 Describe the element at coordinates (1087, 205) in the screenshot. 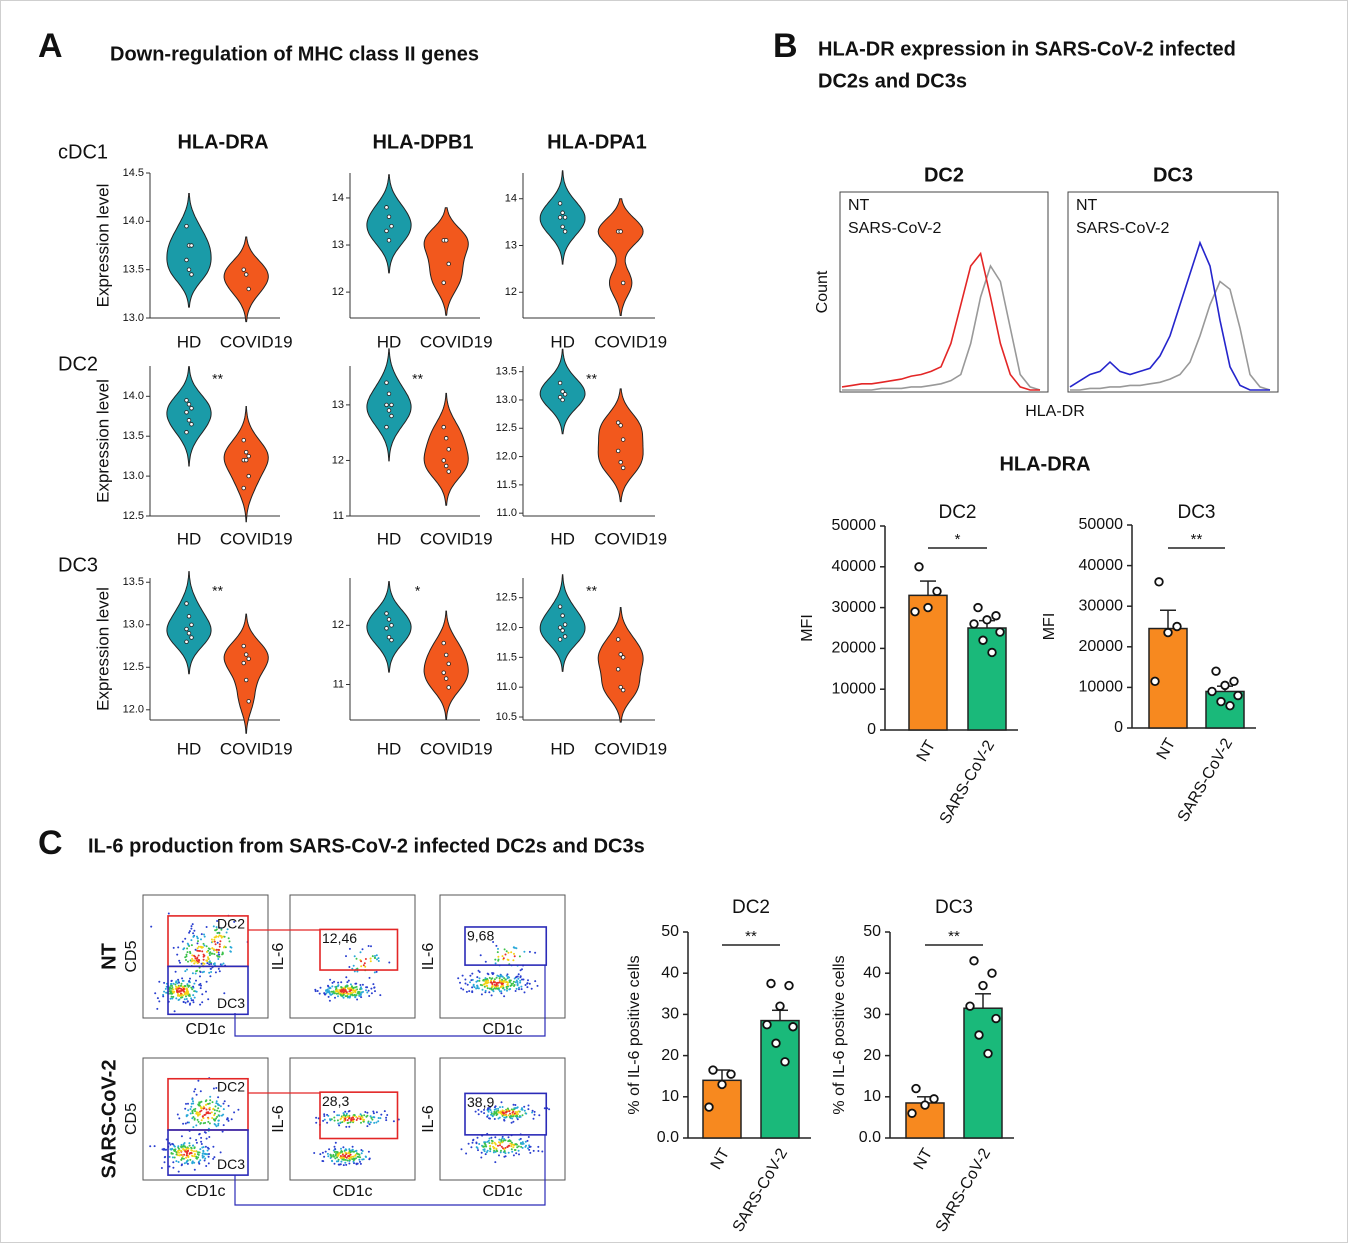

I see `legend-label: NT` at that location.